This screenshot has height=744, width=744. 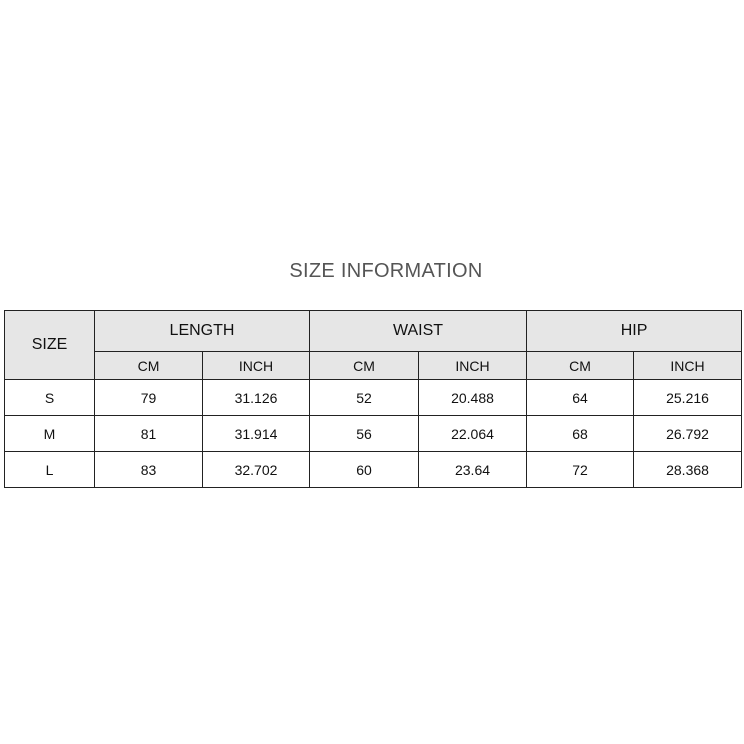 What do you see at coordinates (148, 433) in the screenshot?
I see `value-cell: 81` at bounding box center [148, 433].